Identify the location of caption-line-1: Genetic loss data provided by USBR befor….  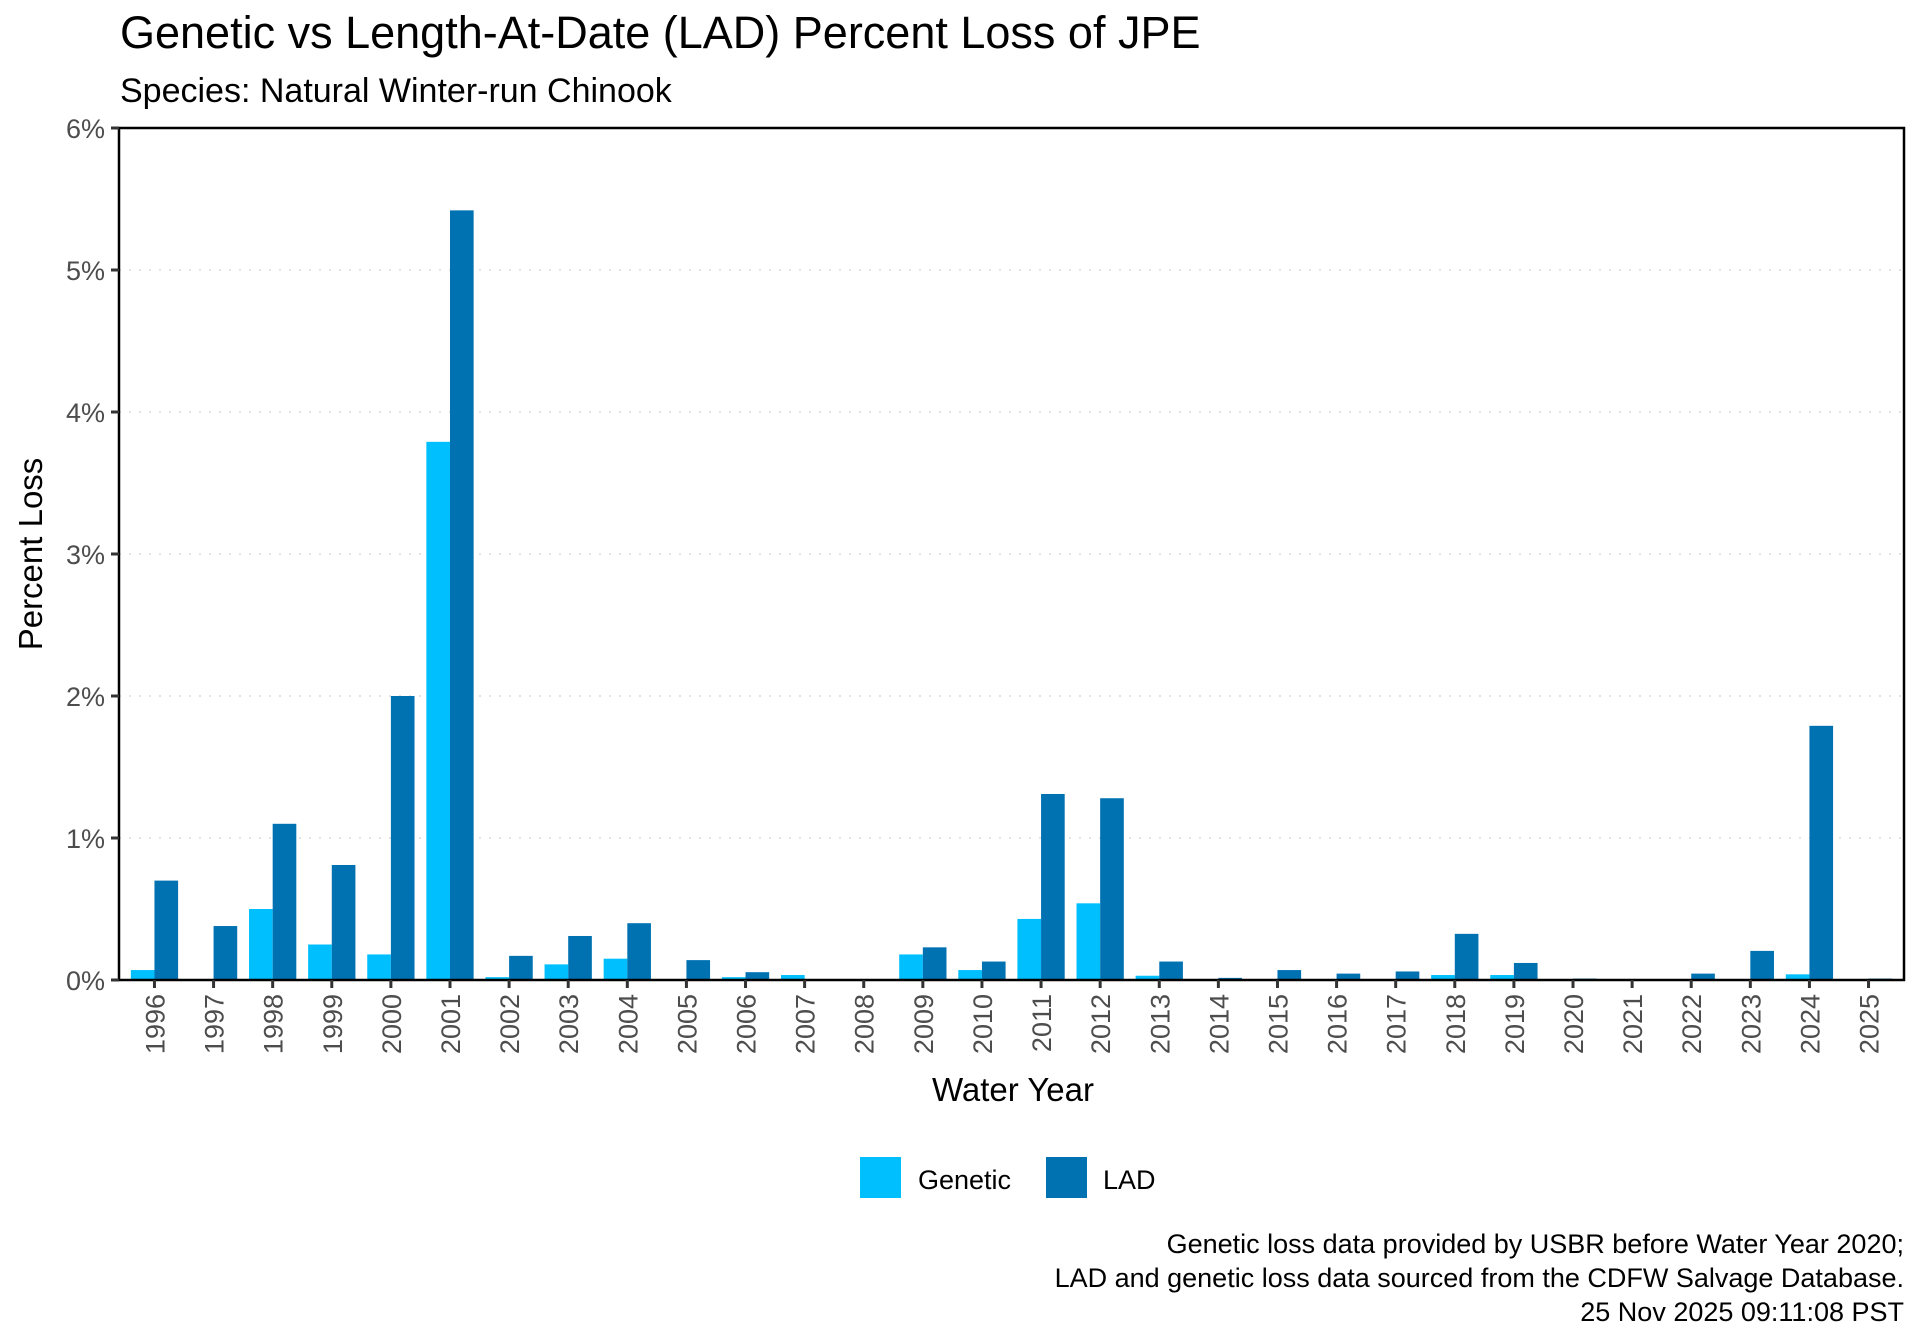
(1535, 1244).